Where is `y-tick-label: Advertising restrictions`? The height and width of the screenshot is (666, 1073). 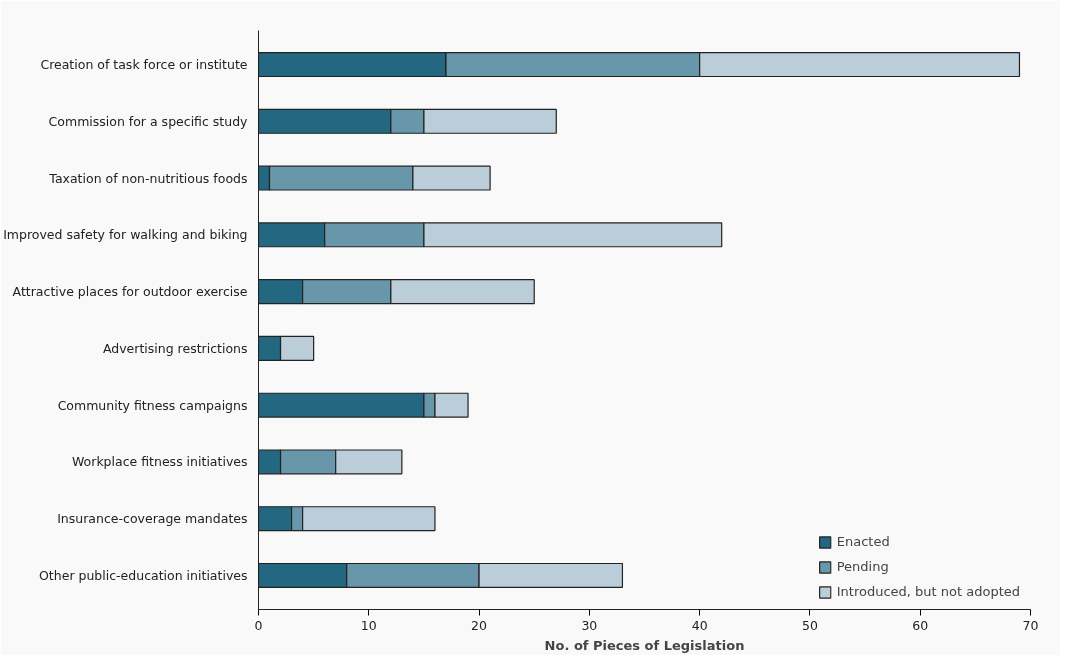 y-tick-label: Advertising restrictions is located at coordinates (175, 348).